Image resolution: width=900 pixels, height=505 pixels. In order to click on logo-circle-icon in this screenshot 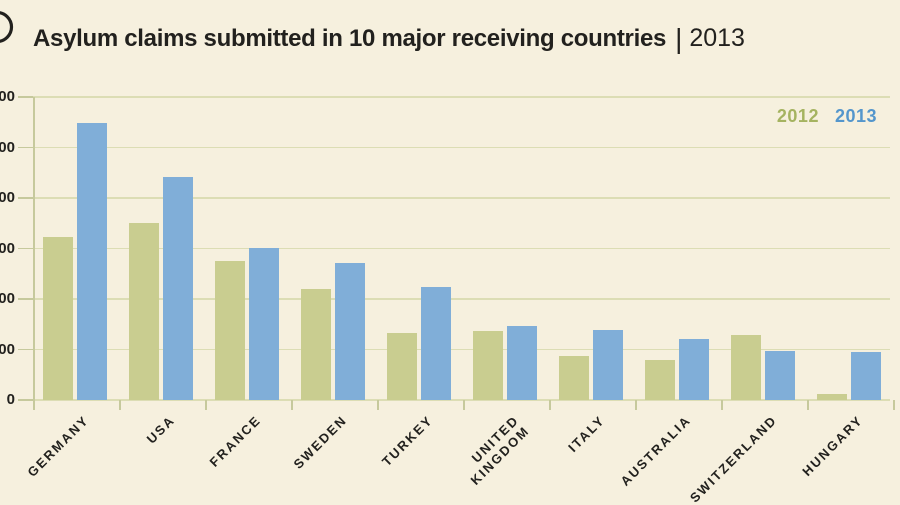, I will do `click(7, 27)`.